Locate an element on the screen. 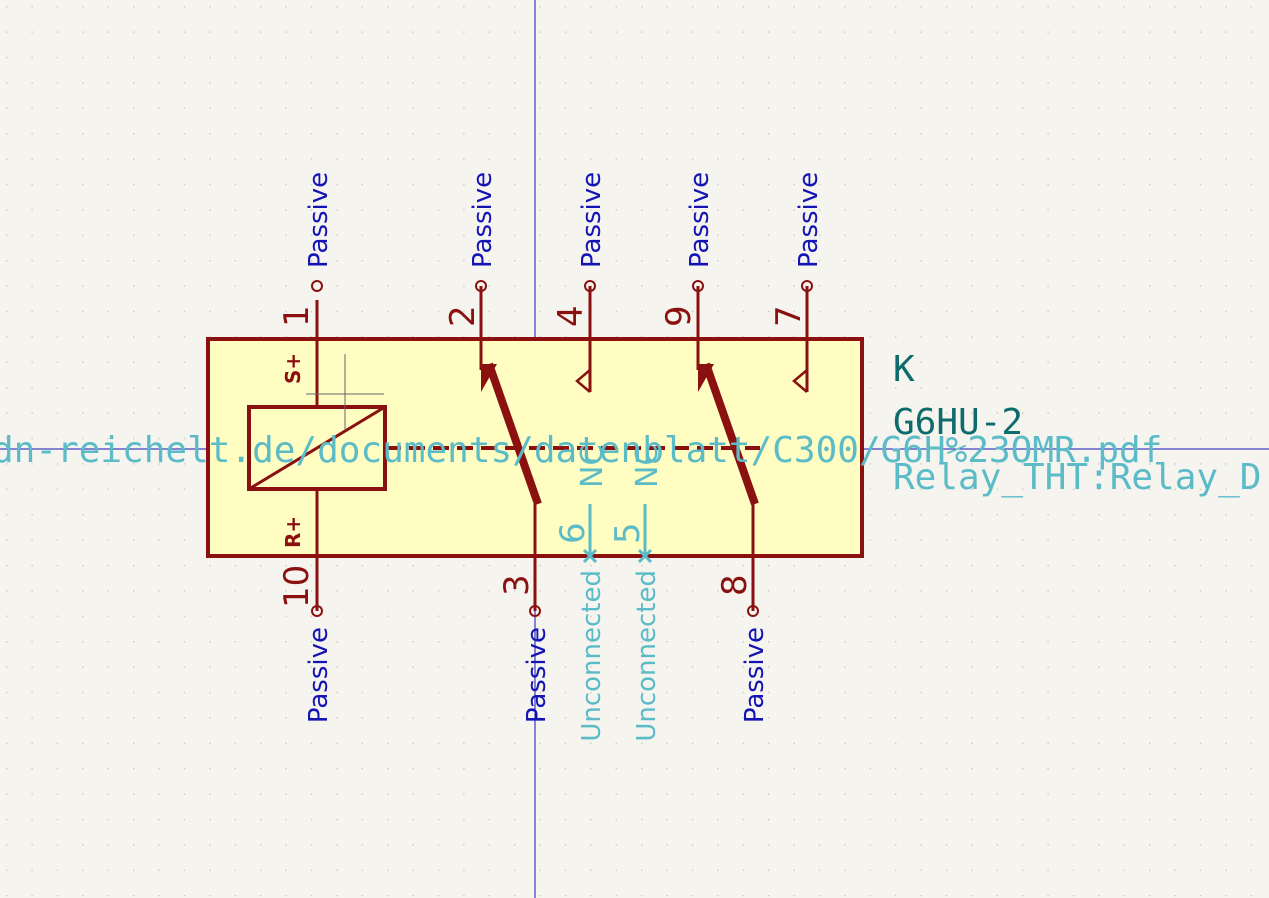 This screenshot has height=898, width=1269. pin-number: 2 is located at coordinates (463, 316).